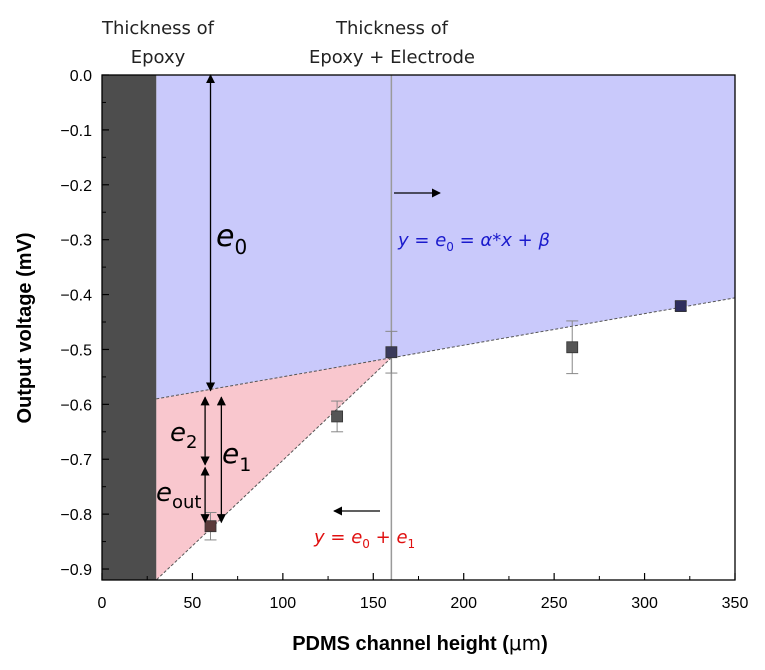 Image resolution: width=765 pixels, height=670 pixels. I want to click on e1-label: e1, so click(236, 456).